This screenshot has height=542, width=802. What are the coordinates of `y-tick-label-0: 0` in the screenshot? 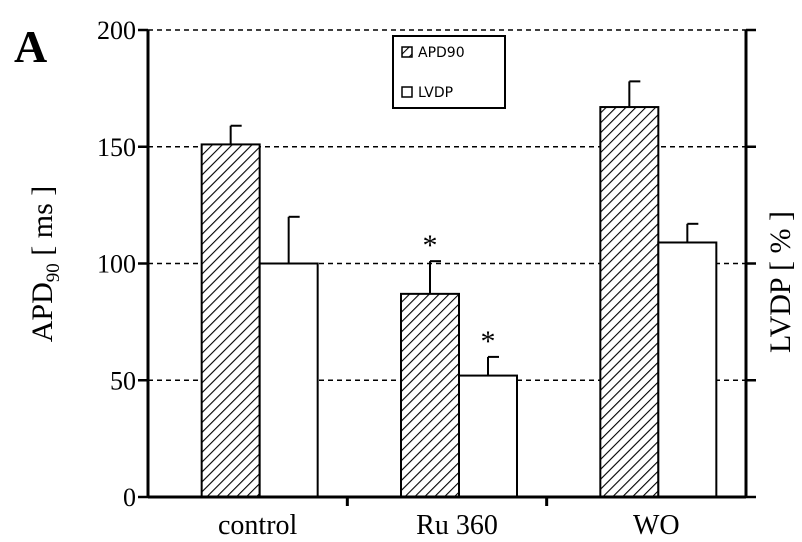 It's located at (129, 497).